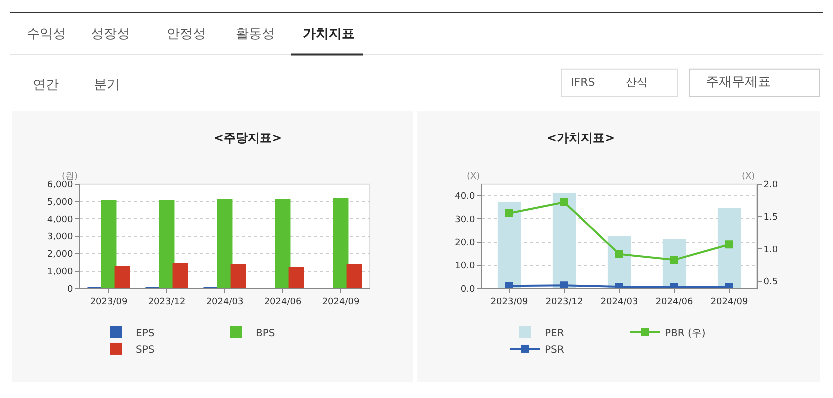 The height and width of the screenshot is (398, 833). I want to click on y-tick-label: 0, so click(70, 289).